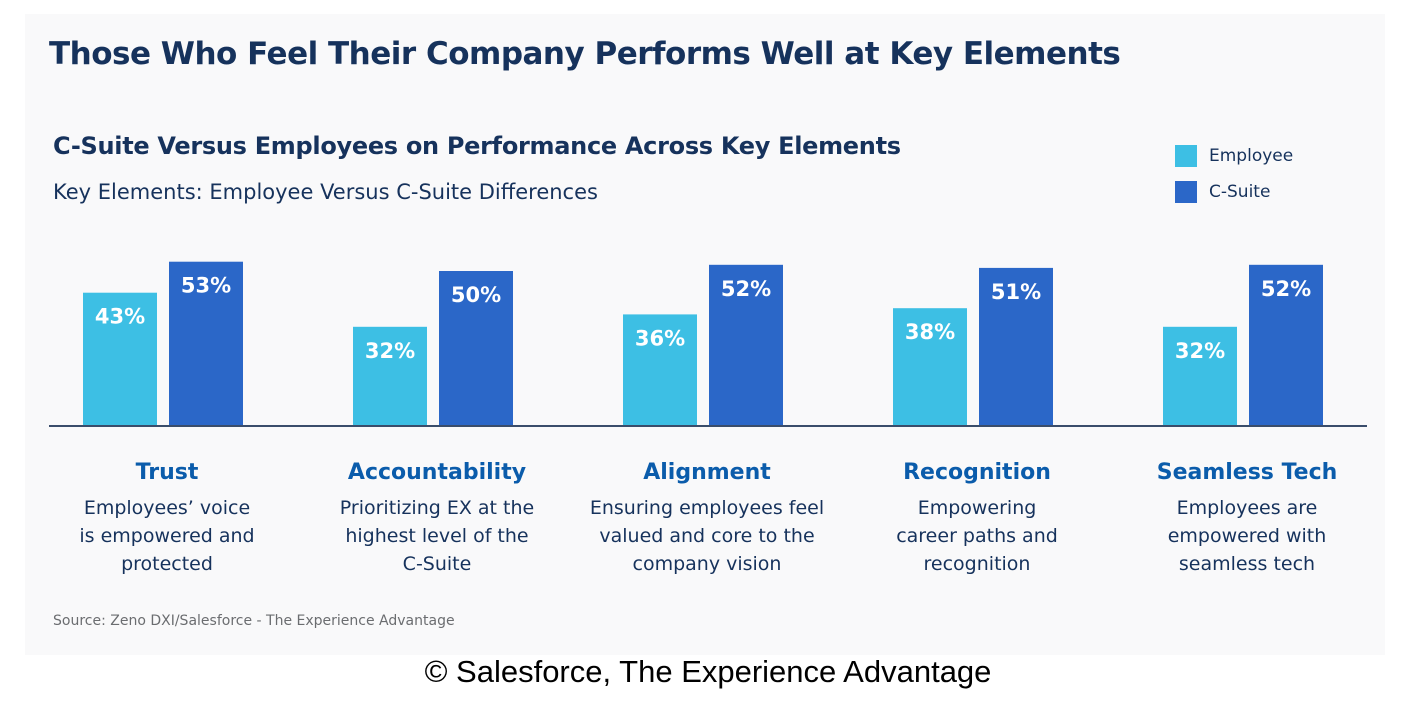 The image size is (1416, 704). What do you see at coordinates (167, 472) in the screenshot?
I see `category-label-trust: Trust` at bounding box center [167, 472].